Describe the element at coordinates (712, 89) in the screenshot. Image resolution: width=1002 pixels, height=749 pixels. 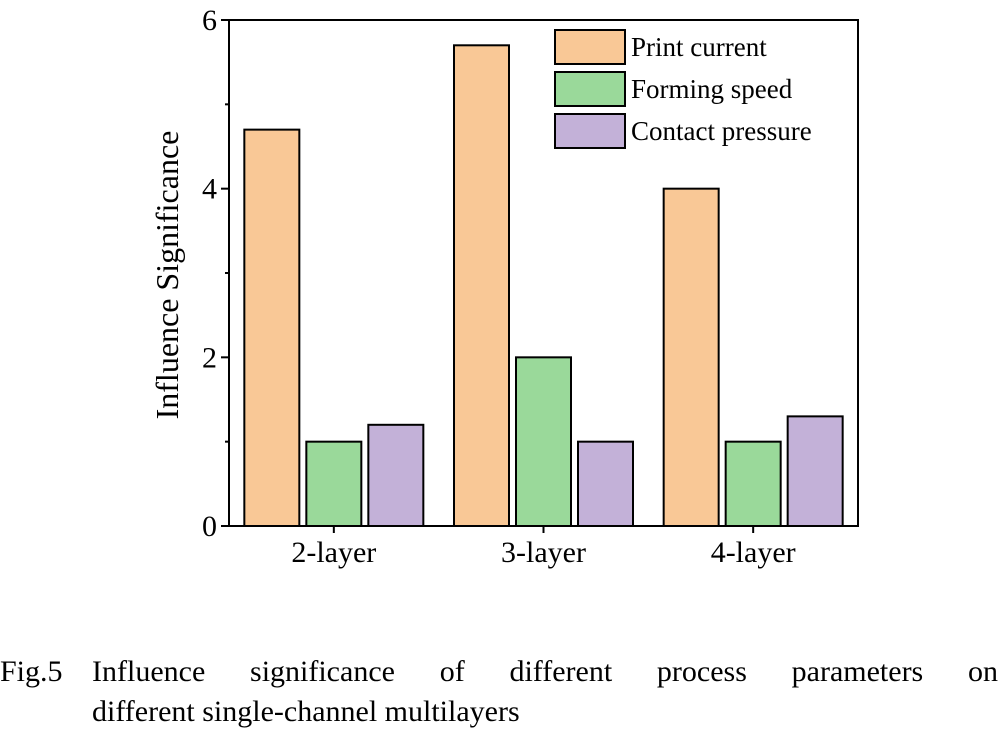
I see `legend-label: Forming speed` at that location.